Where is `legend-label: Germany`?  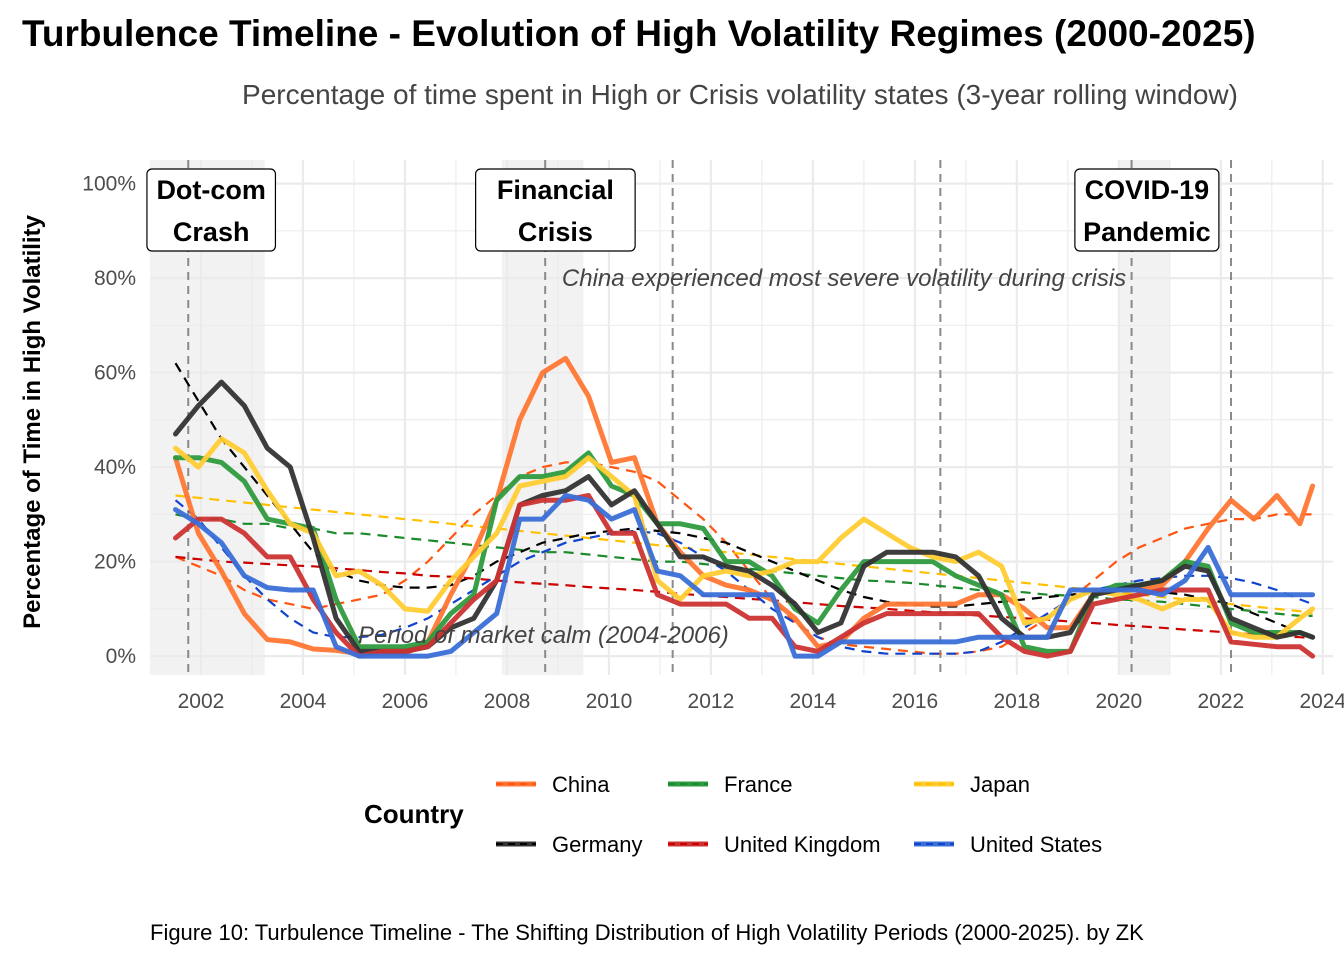 legend-label: Germany is located at coordinates (597, 844).